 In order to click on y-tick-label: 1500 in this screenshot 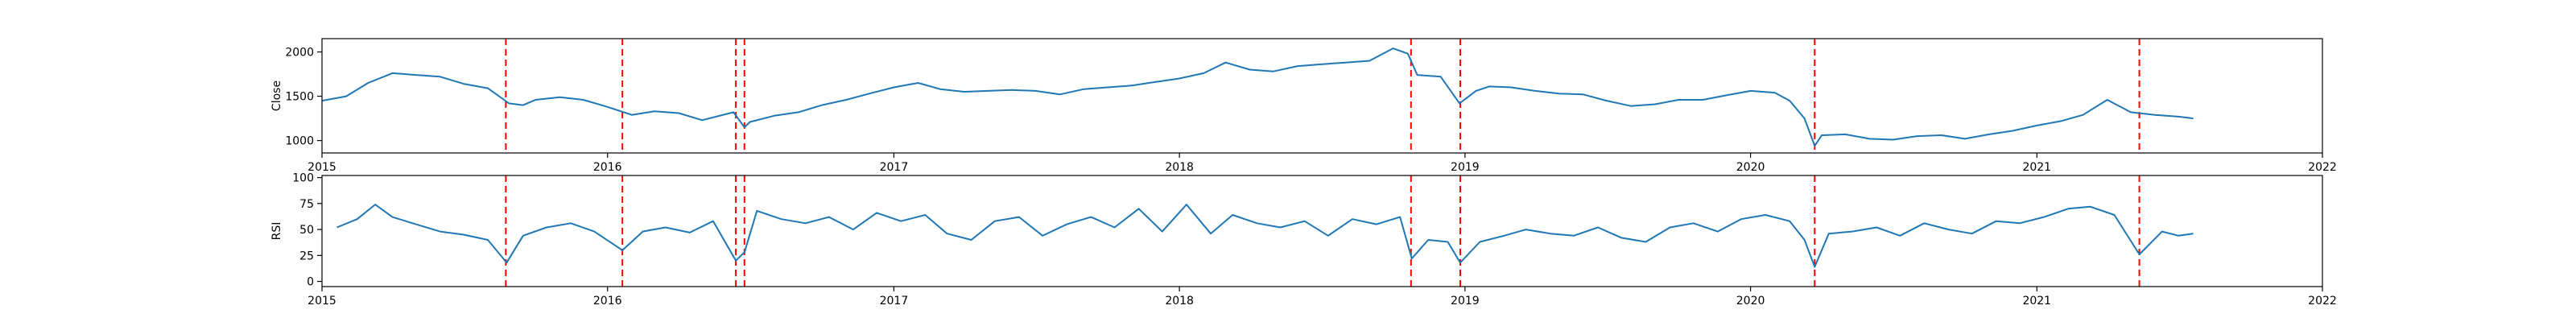, I will do `click(299, 97)`.